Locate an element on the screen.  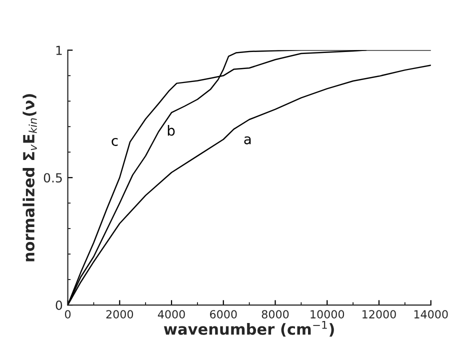
x-tick-label: 10000 is located at coordinates (327, 314).